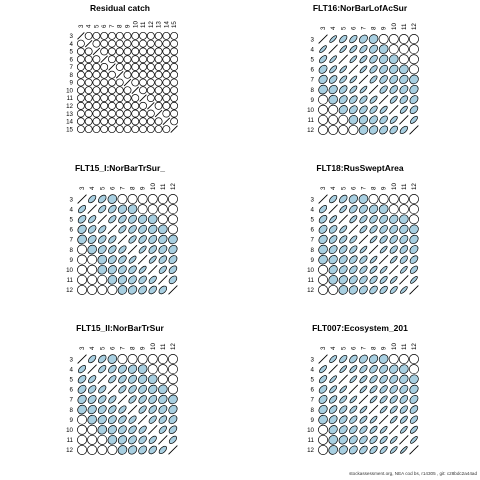 This screenshot has height=480, width=480. Describe the element at coordinates (313, 390) in the screenshot. I see `row-label: 6` at that location.